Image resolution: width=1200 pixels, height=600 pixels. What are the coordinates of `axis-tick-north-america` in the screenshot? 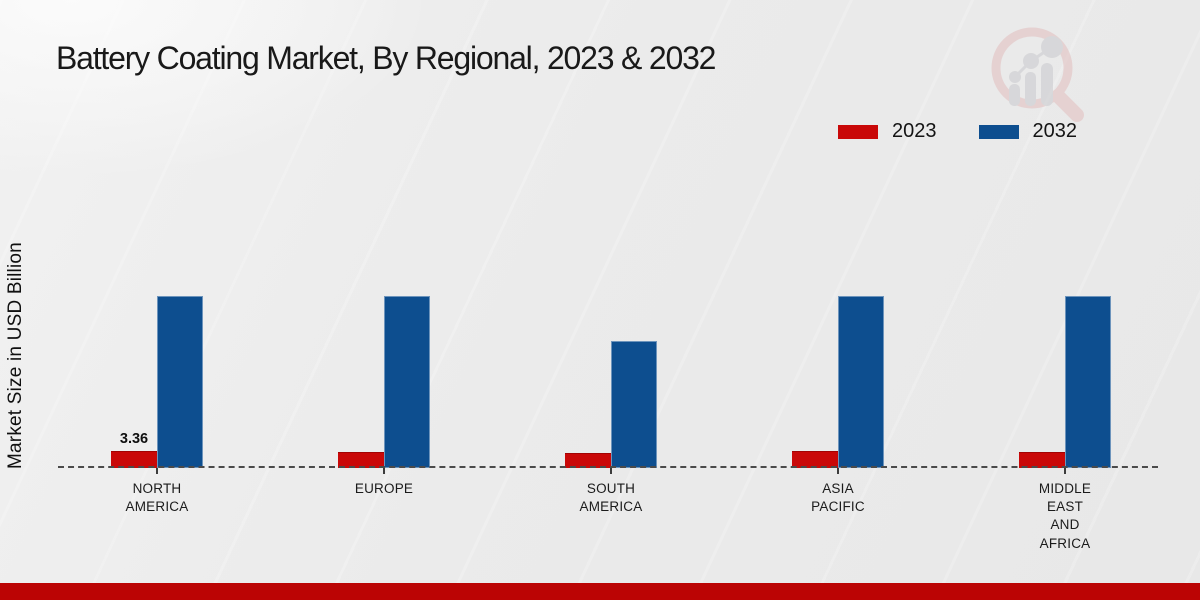 It's located at (157, 471).